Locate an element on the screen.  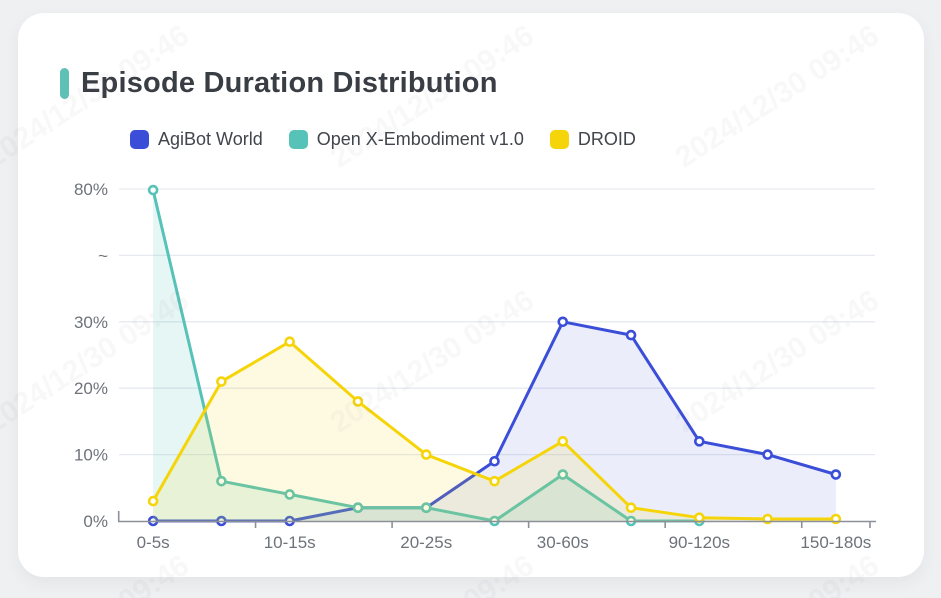
legend-label: AgiBot World is located at coordinates (210, 138).